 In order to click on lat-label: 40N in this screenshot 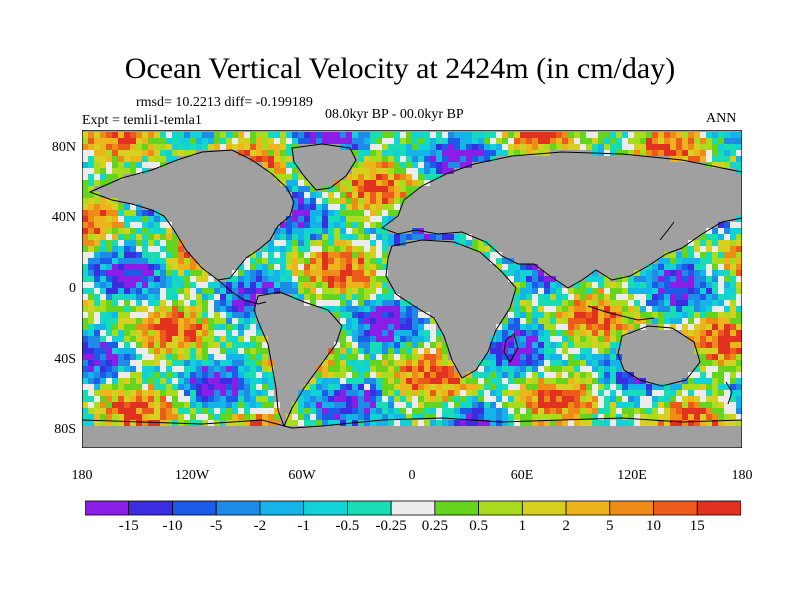, I will do `click(63, 218)`.